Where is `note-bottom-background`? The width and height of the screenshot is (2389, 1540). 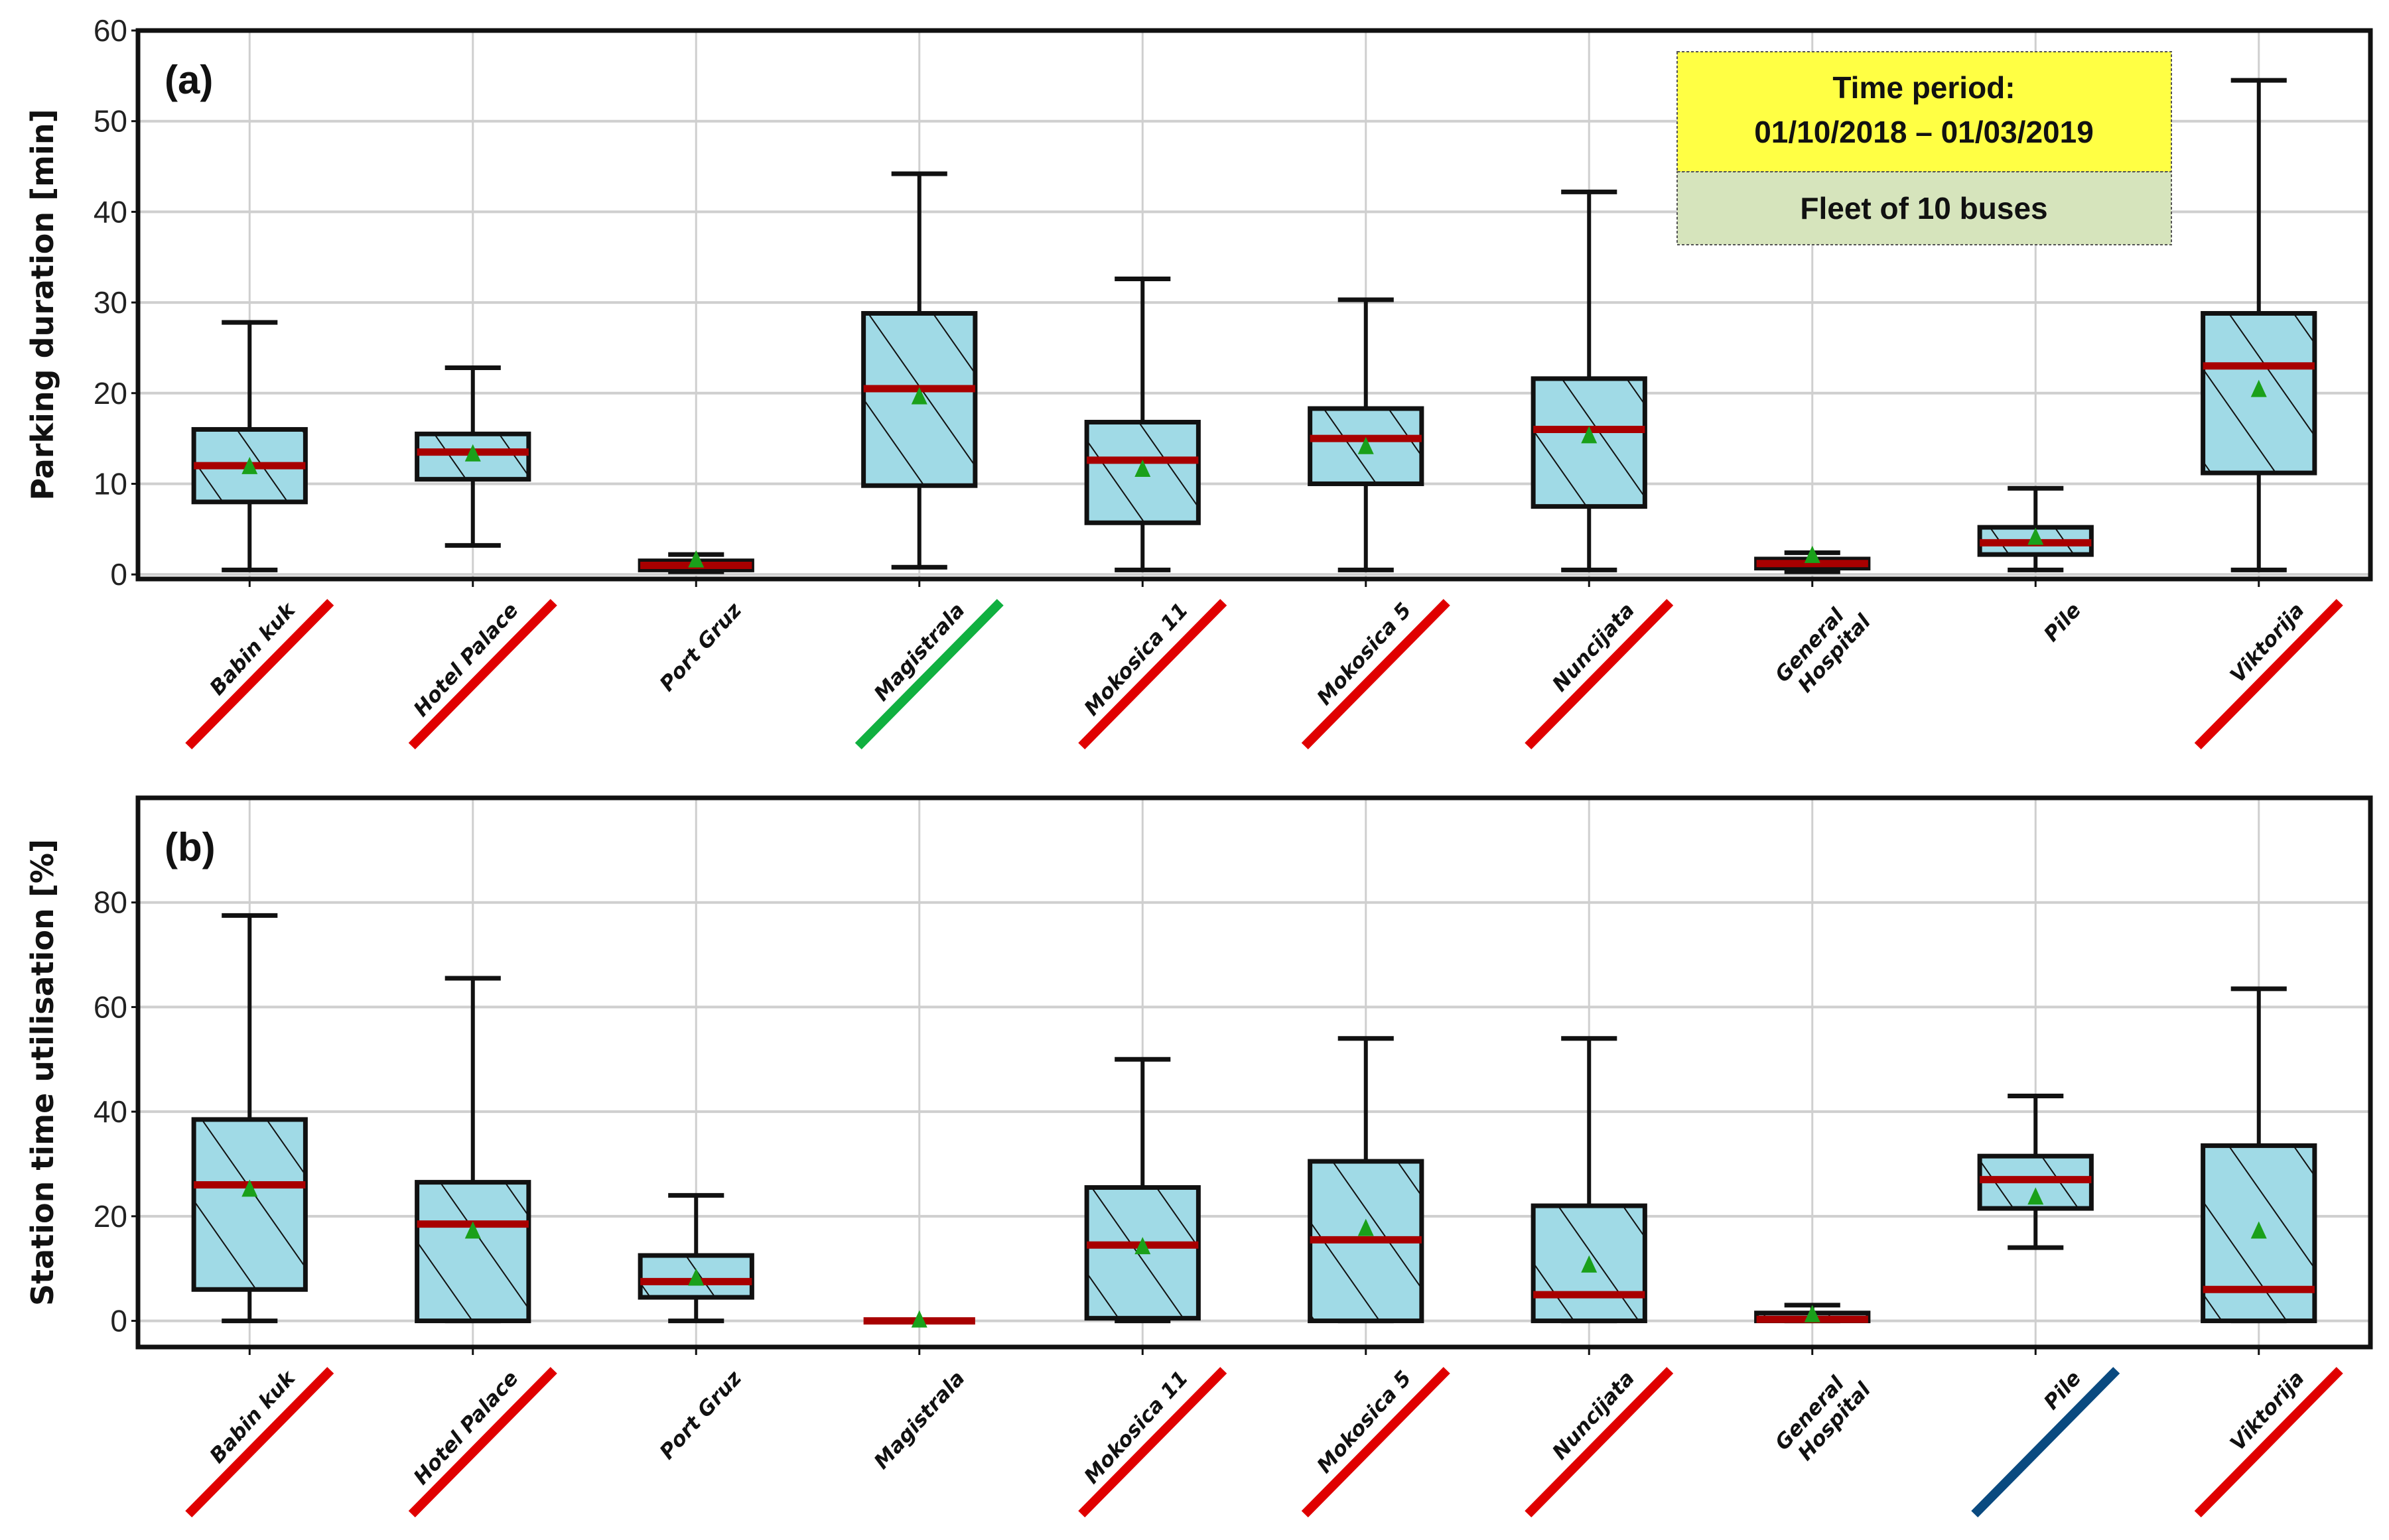 note-bottom-background is located at coordinates (1924, 208).